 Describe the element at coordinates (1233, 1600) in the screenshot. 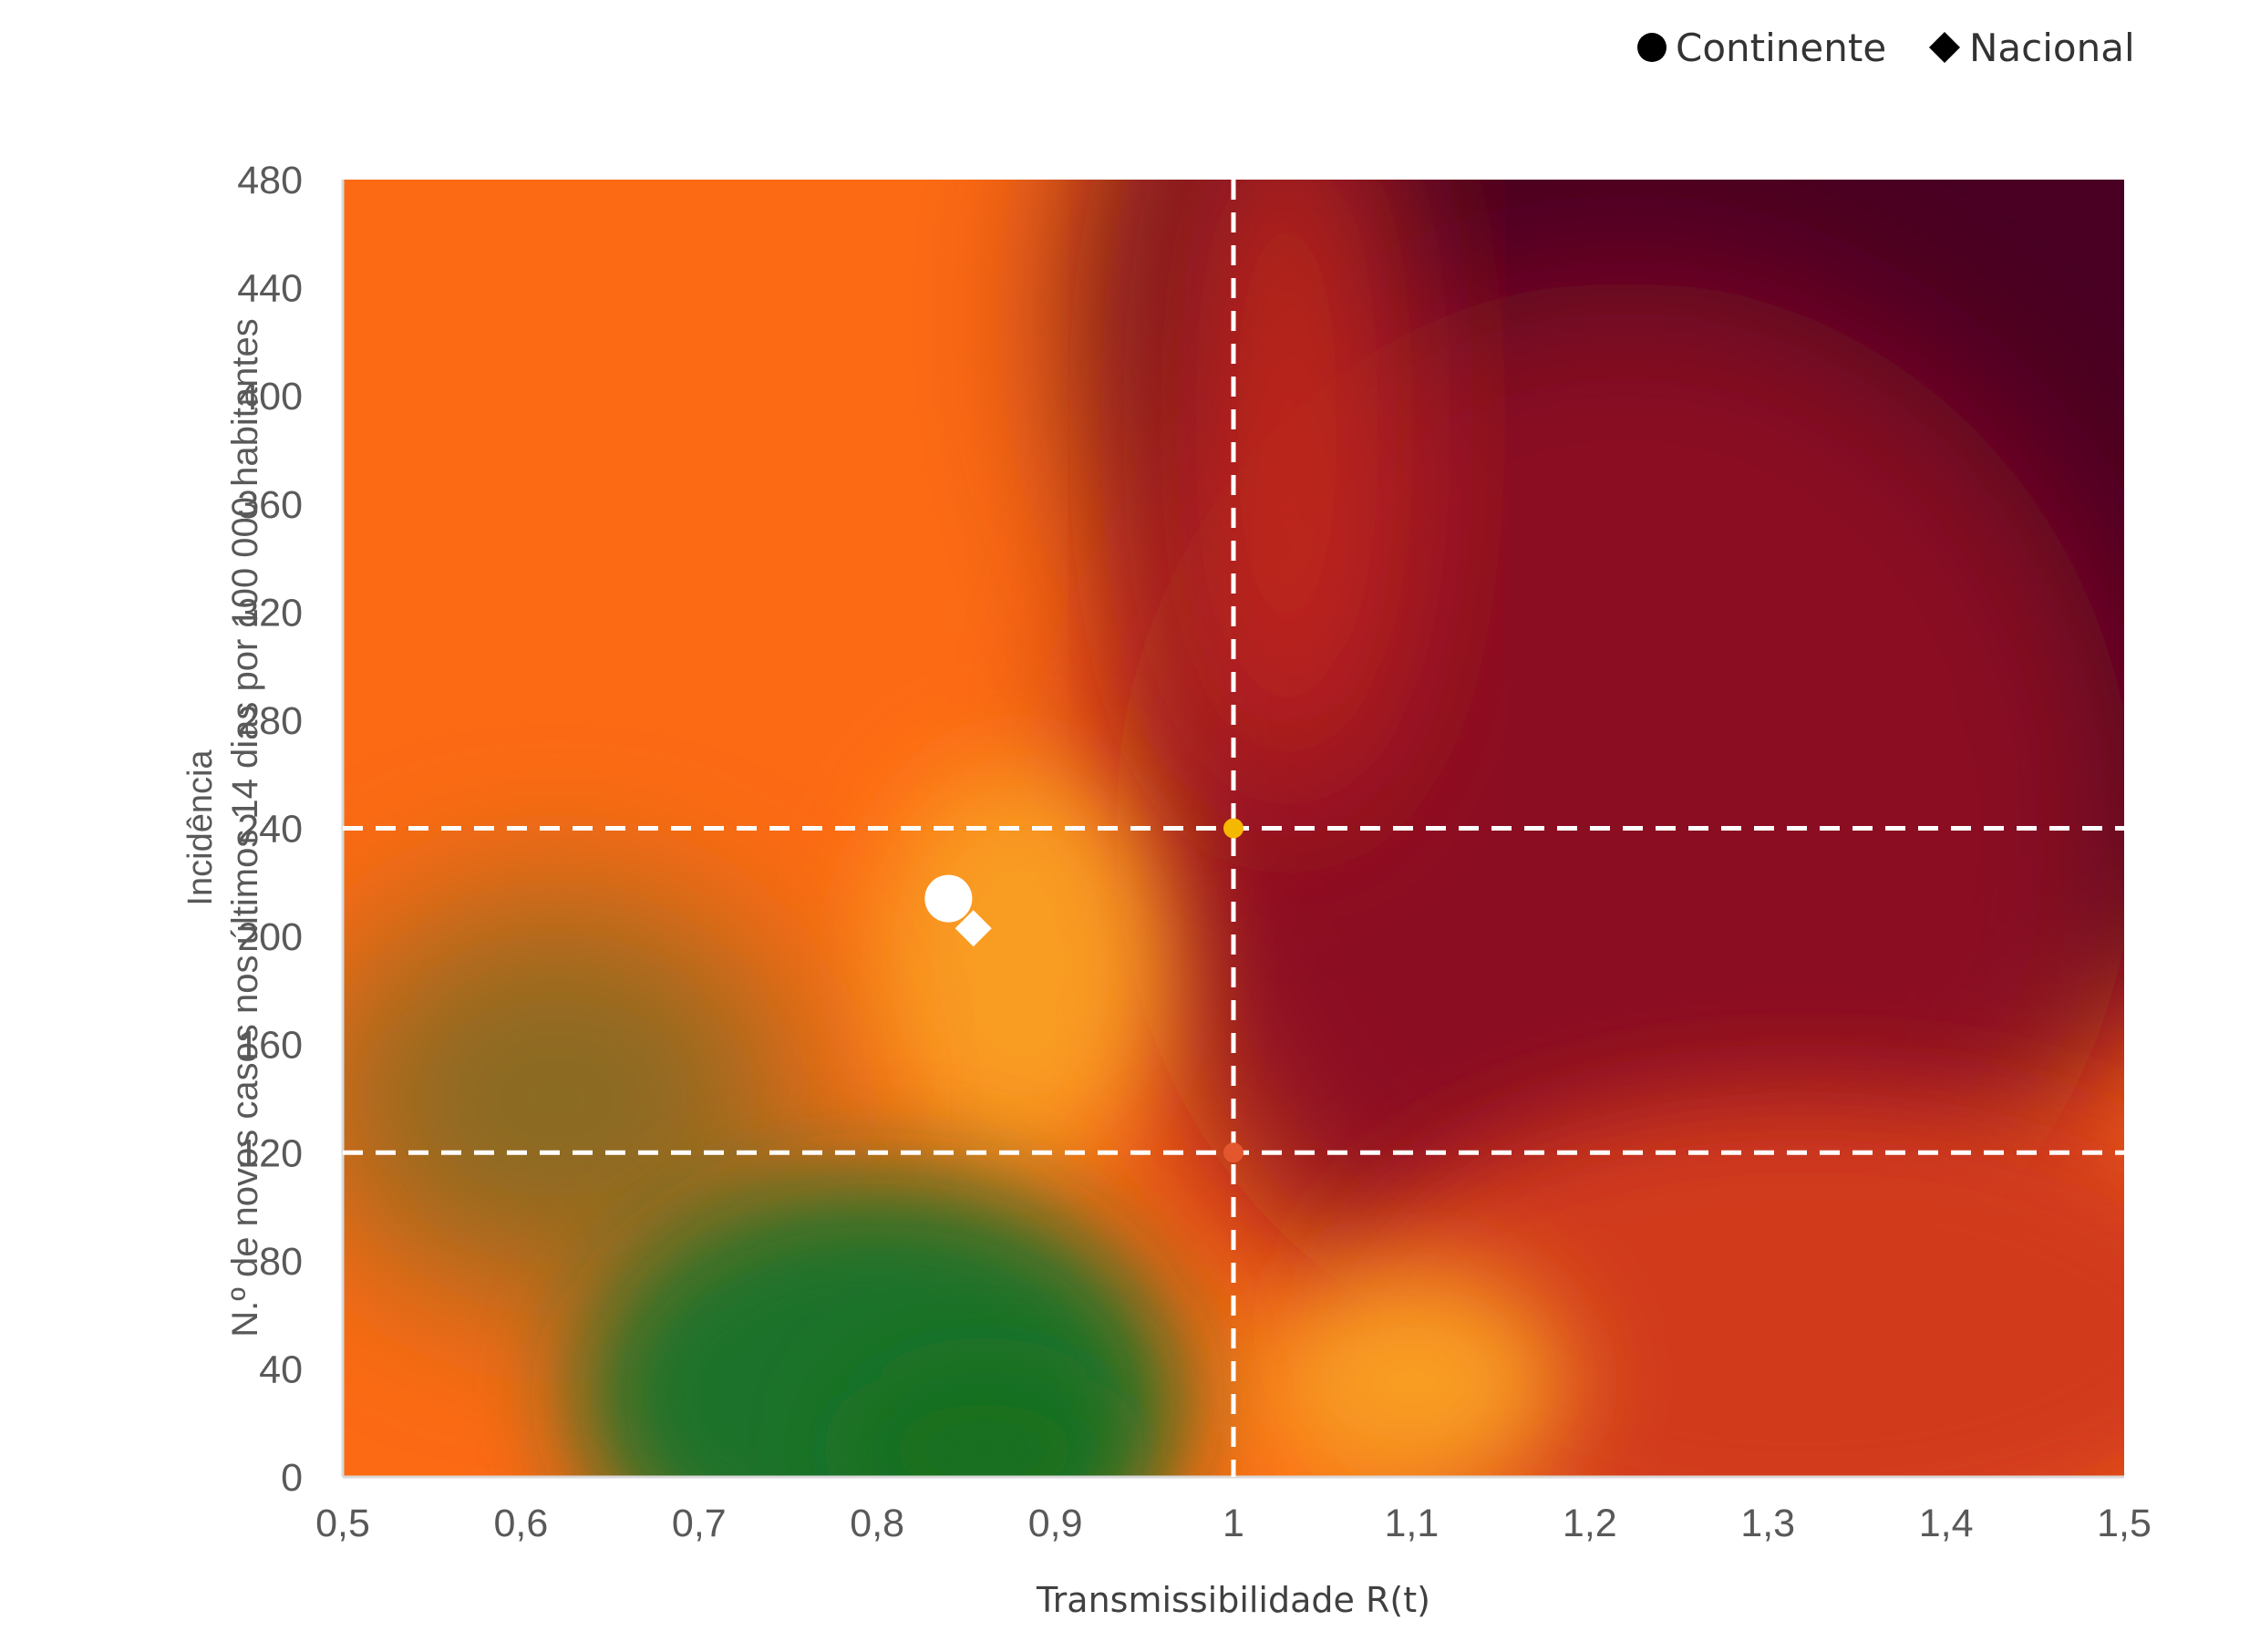

I see `x-axis-title: Transmissibilidade R(t)` at that location.